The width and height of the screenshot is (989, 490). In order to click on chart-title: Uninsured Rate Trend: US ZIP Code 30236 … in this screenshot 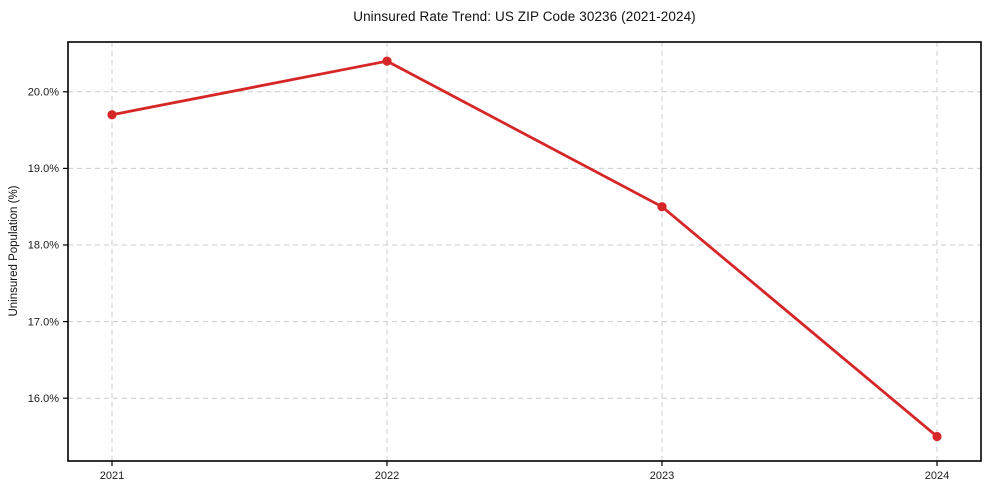, I will do `click(524, 16)`.